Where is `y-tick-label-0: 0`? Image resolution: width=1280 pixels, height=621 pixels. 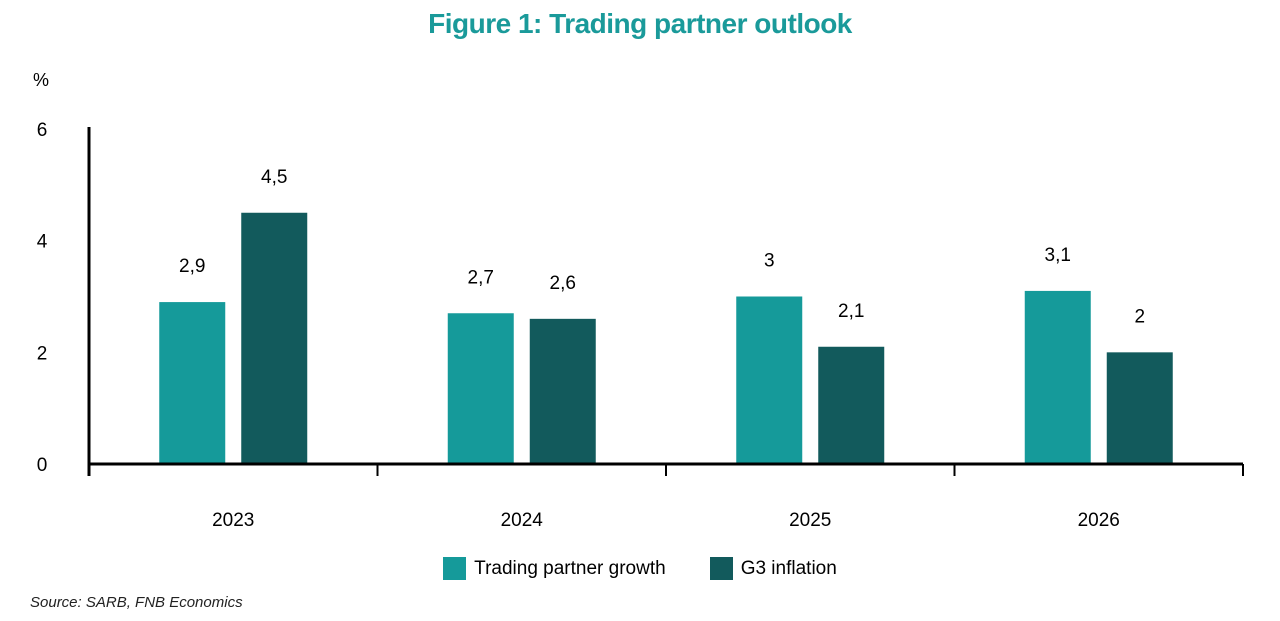 y-tick-label-0: 0 is located at coordinates (42, 465).